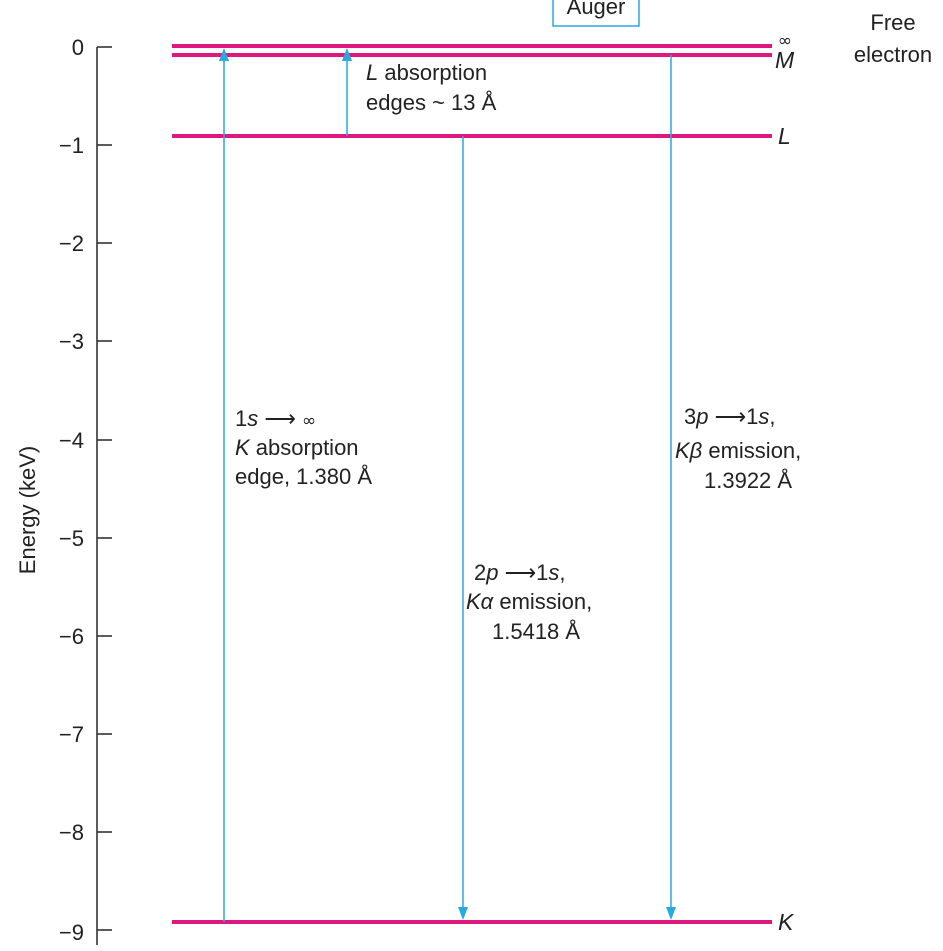 This screenshot has width=943, height=951. What do you see at coordinates (892, 22) in the screenshot?
I see `free-electron-label-line1: Free` at bounding box center [892, 22].